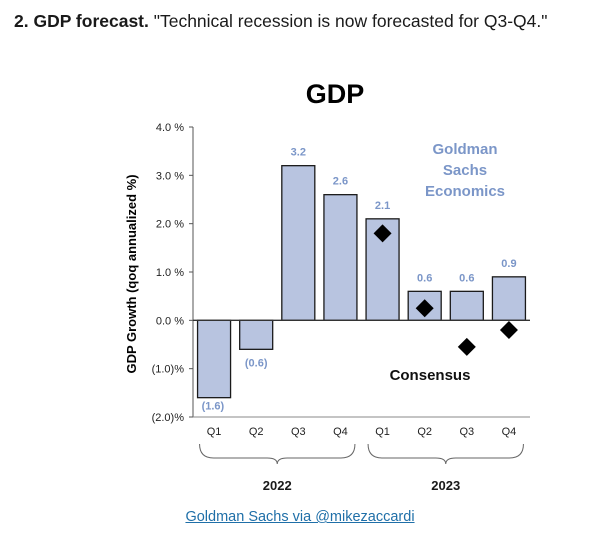  What do you see at coordinates (170, 176) in the screenshot?
I see `y-tick-label: 3.0 %` at bounding box center [170, 176].